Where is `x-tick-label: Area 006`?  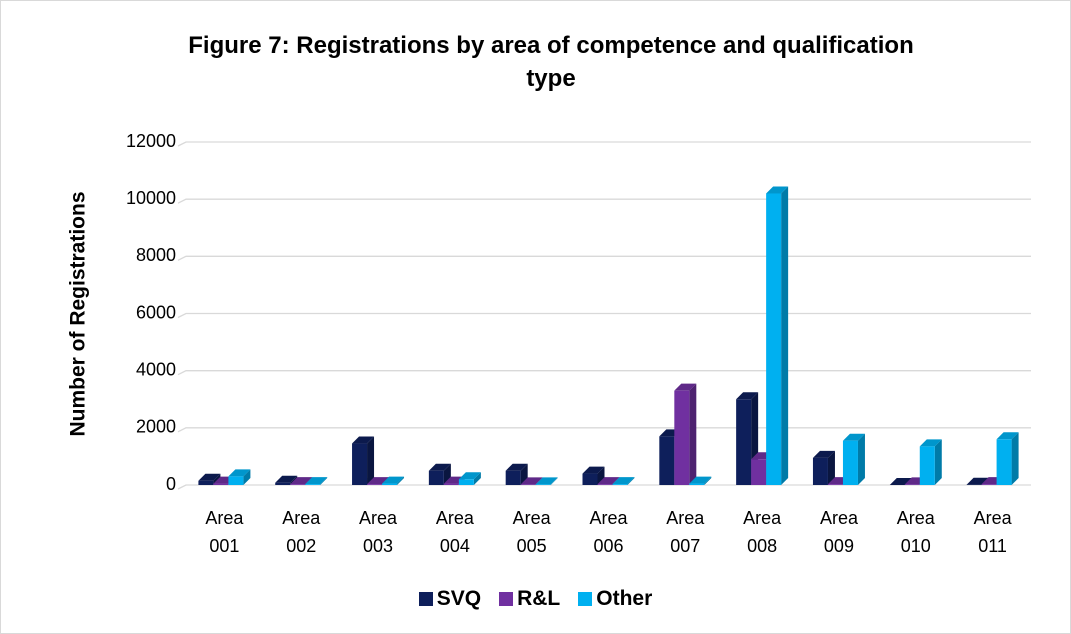 x-tick-label: Area 006 is located at coordinates (608, 532).